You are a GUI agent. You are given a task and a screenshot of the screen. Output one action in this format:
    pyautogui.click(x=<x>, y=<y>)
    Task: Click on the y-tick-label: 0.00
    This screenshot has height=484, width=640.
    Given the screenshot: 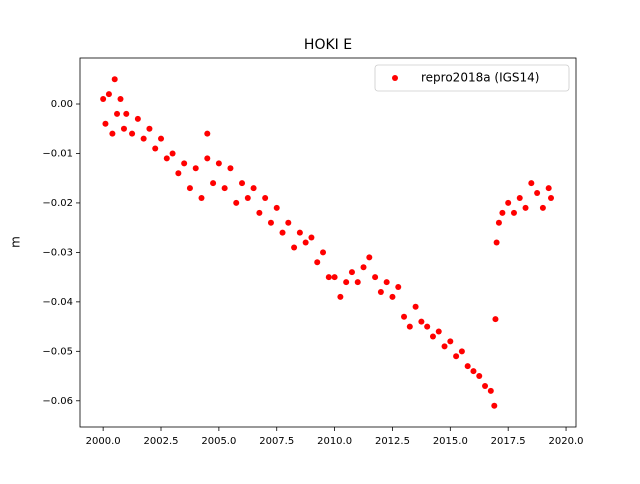 What is the action you would take?
    pyautogui.click(x=62, y=104)
    